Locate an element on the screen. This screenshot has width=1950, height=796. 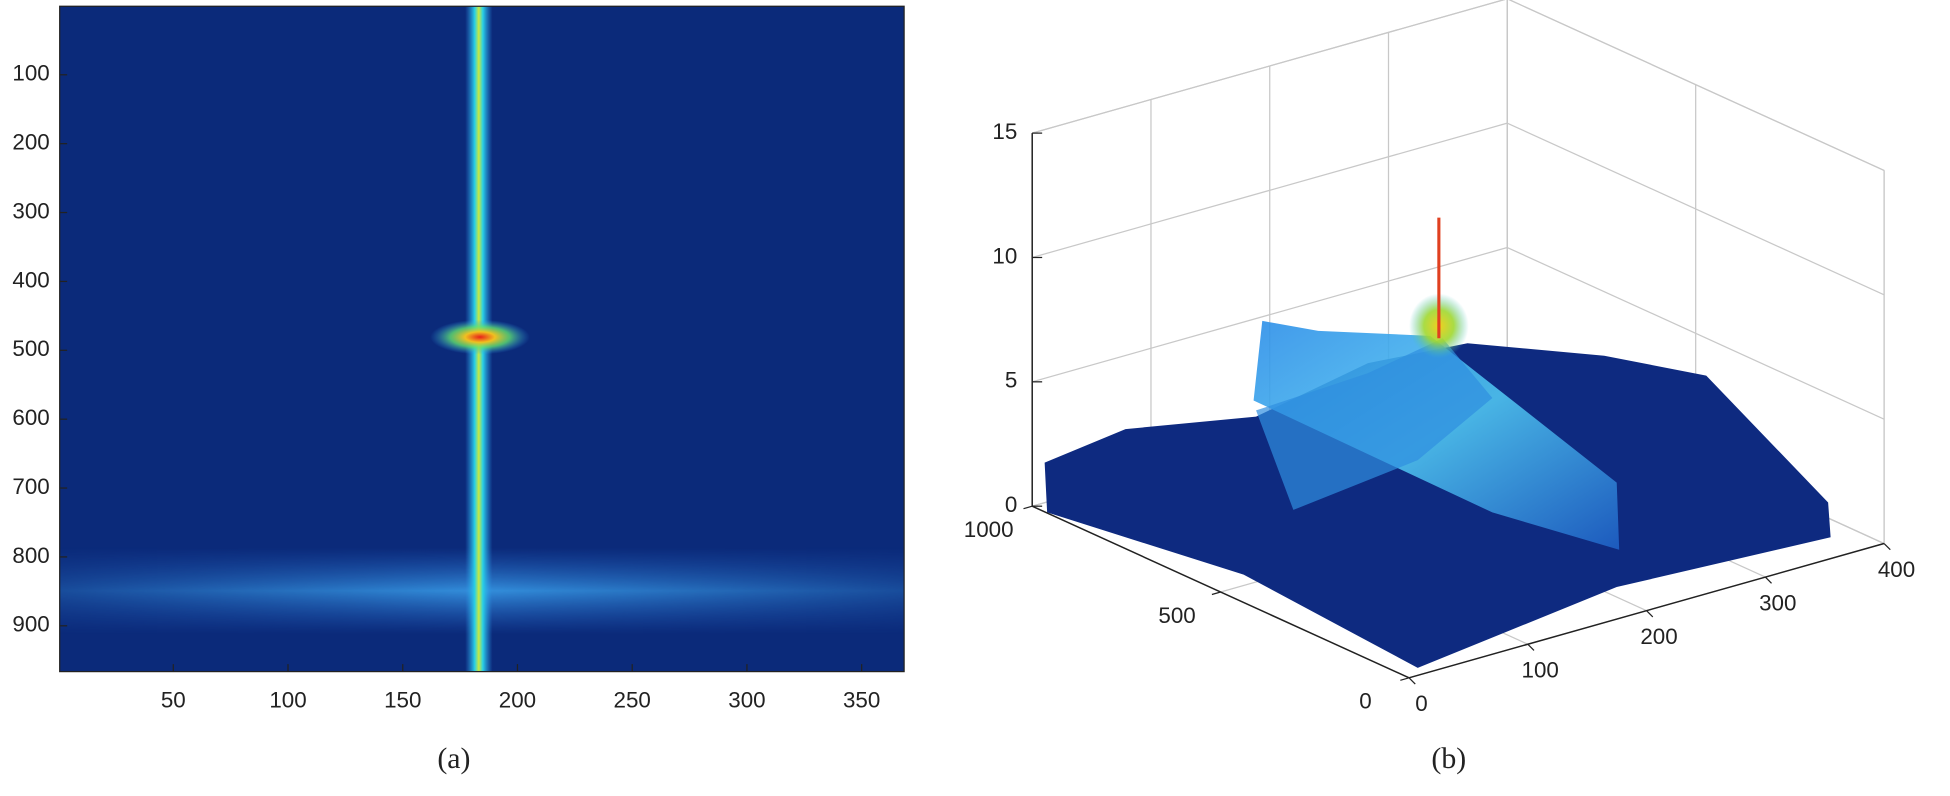
y-tick-label: 700 is located at coordinates (30, 486).